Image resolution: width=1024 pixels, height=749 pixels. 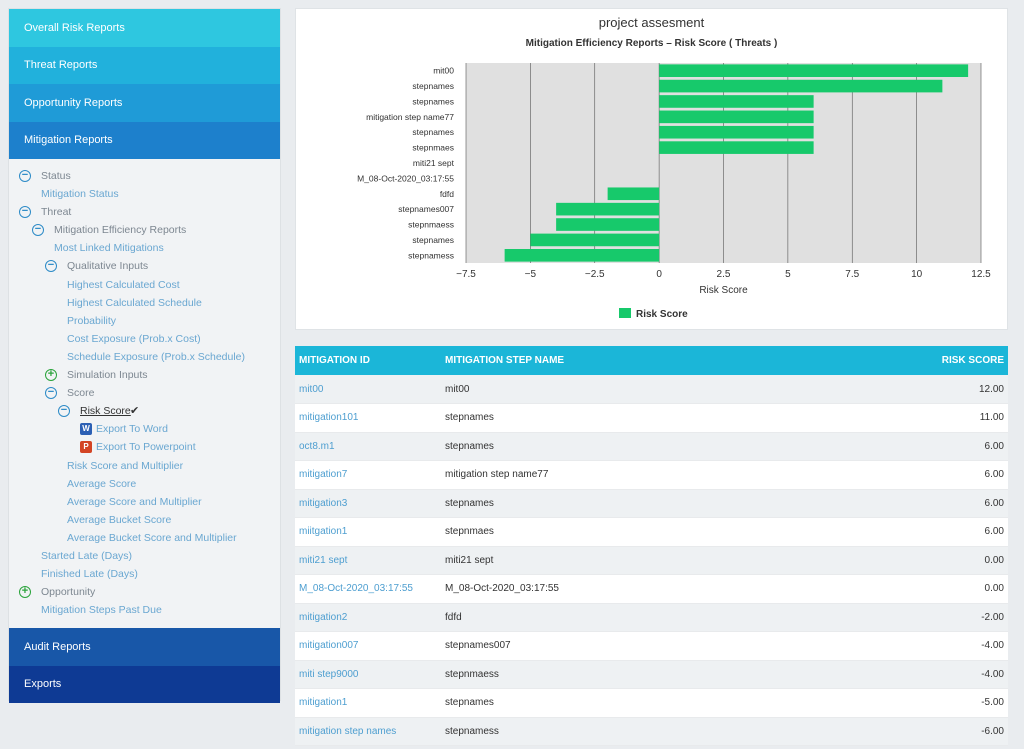 I want to click on table-row: oct8.m1 stepnames 6.00, so click(x=651, y=446).